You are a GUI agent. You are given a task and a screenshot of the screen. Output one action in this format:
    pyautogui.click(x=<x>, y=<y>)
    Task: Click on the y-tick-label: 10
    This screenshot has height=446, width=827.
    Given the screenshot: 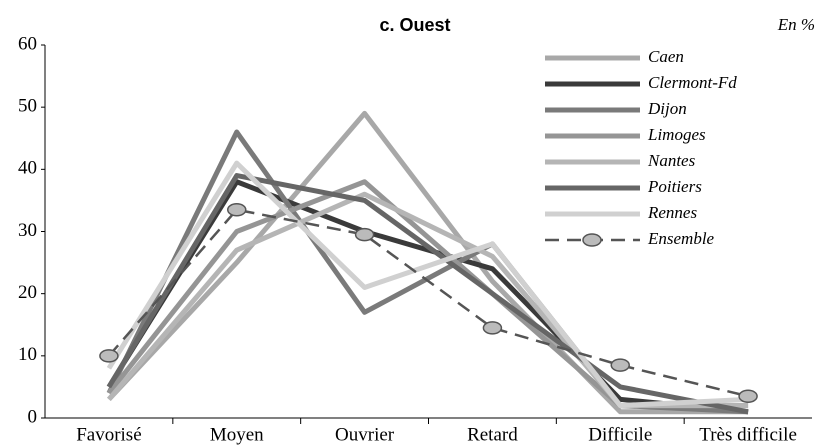 What is the action you would take?
    pyautogui.click(x=27, y=354)
    